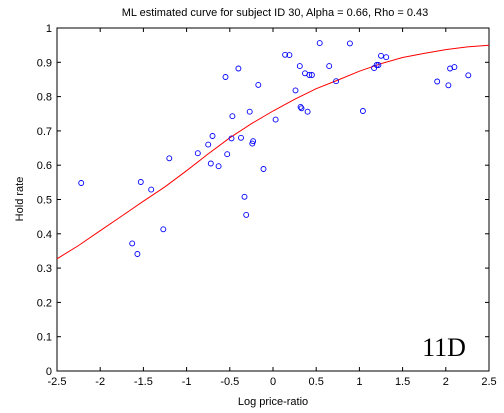  I want to click on x-tick-label: -2.5, so click(57, 382).